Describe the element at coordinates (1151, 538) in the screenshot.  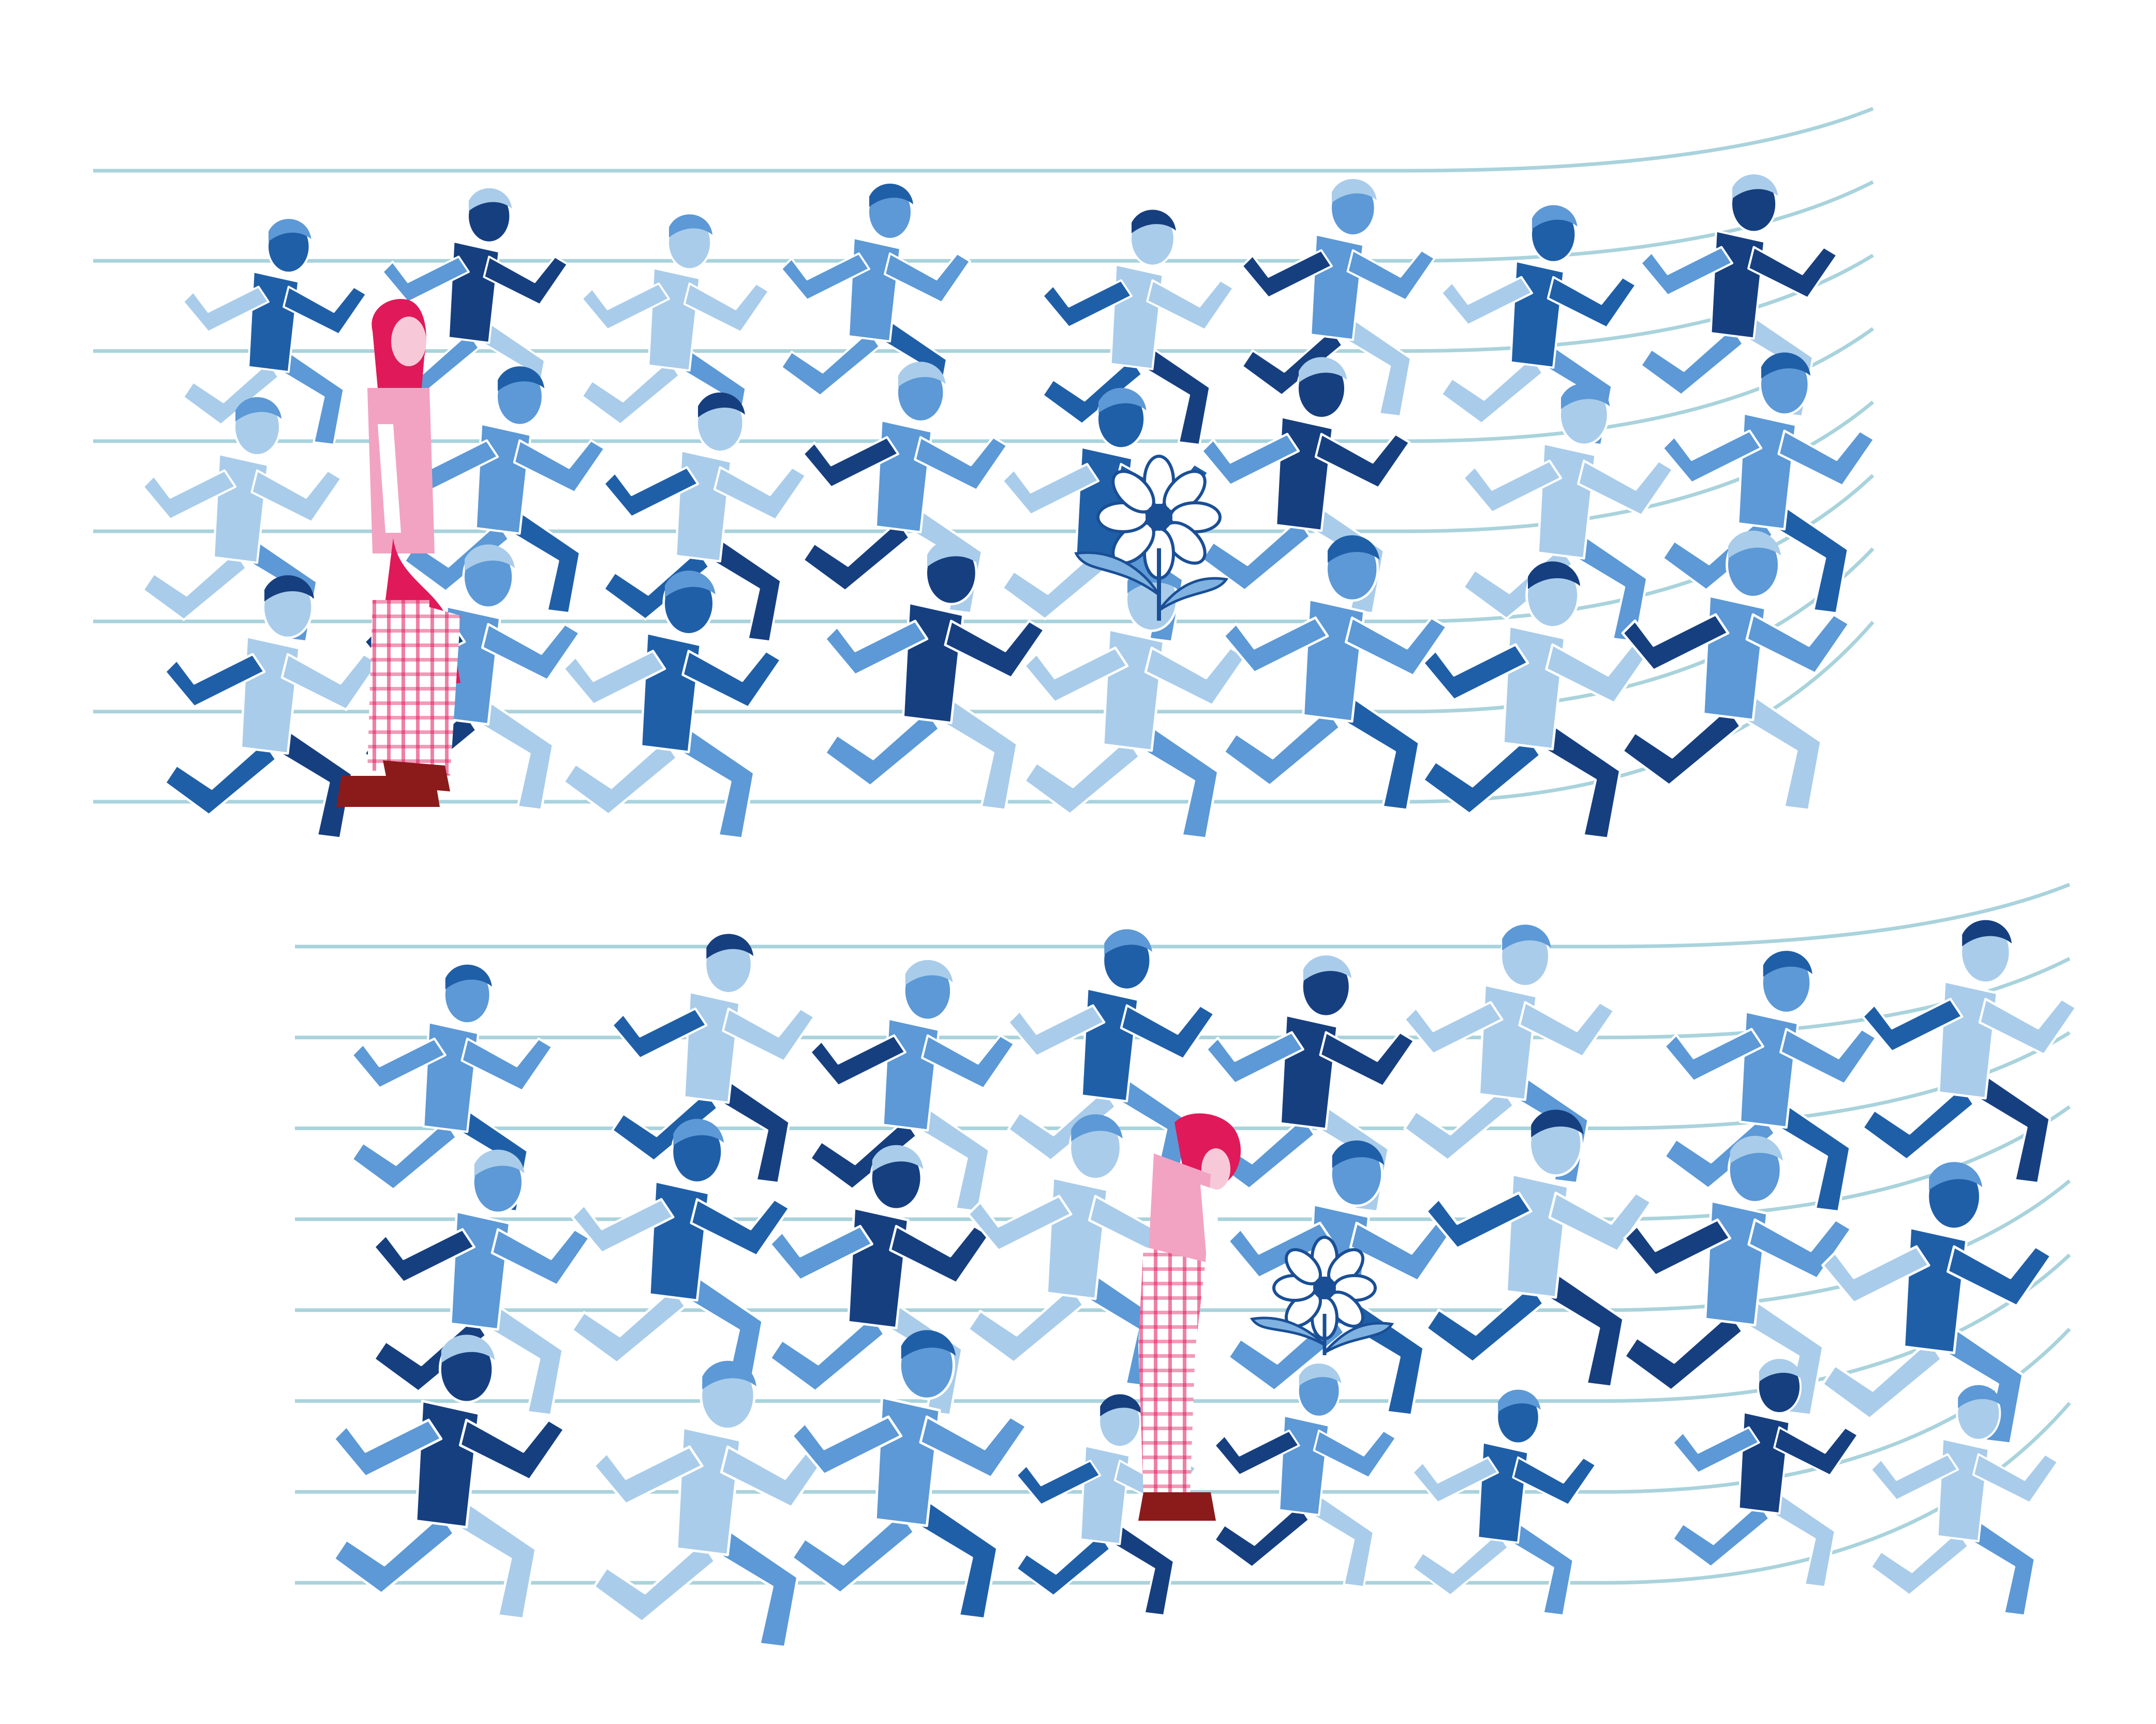
I see `flower-top` at that location.